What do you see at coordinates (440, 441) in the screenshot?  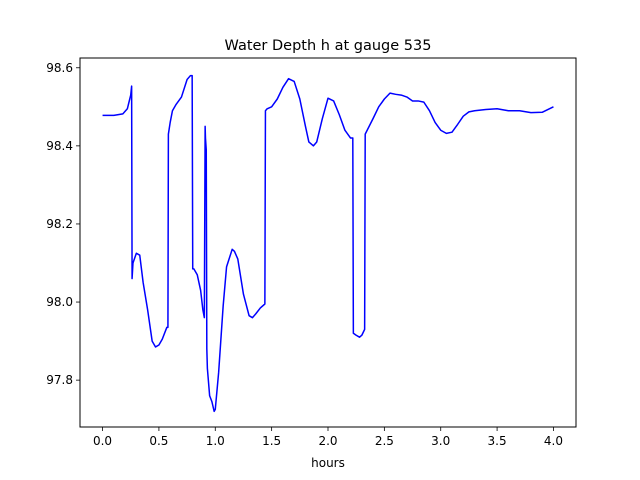 I see `x-tick-label: 3.0` at bounding box center [440, 441].